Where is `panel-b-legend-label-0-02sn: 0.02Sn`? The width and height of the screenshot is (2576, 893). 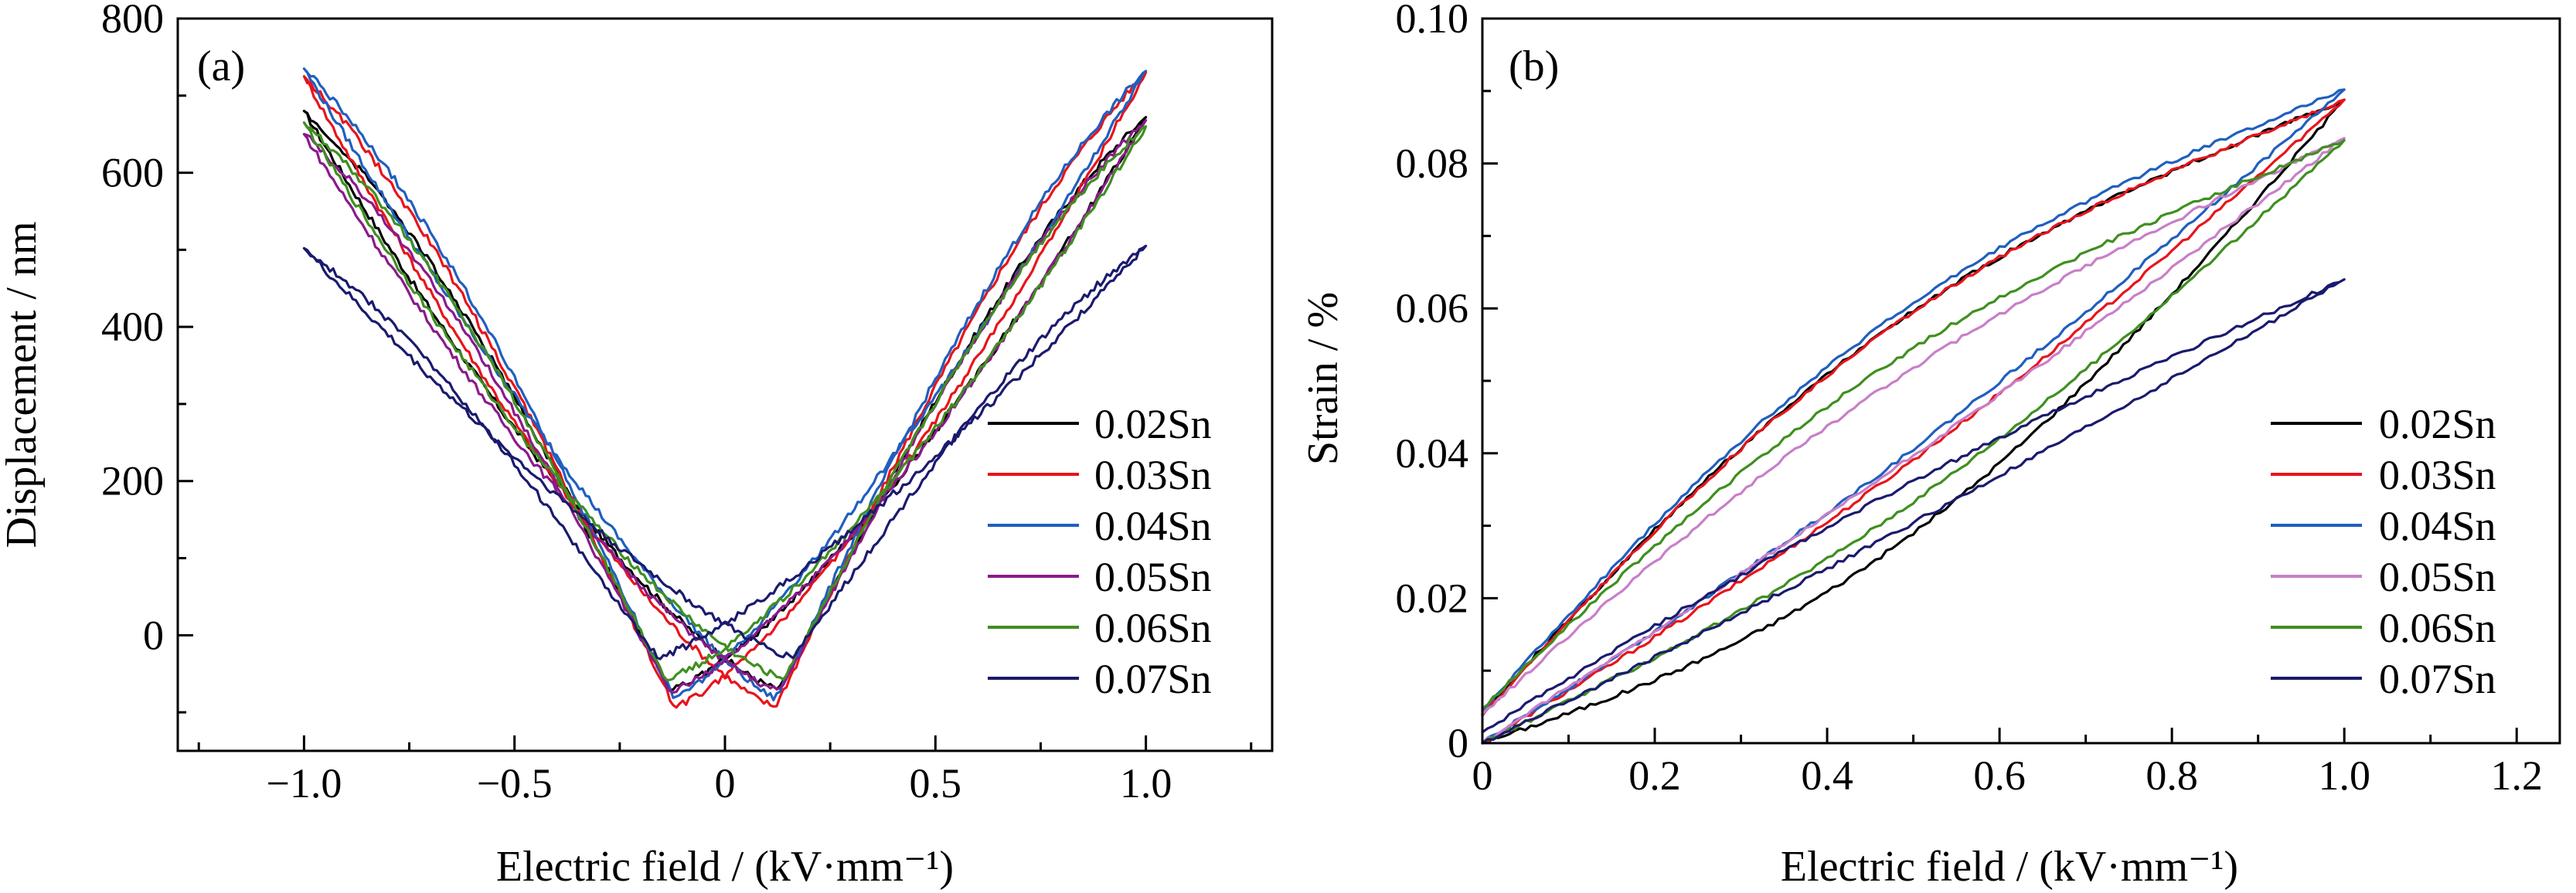 panel-b-legend-label-0-02sn: 0.02Sn is located at coordinates (2437, 424).